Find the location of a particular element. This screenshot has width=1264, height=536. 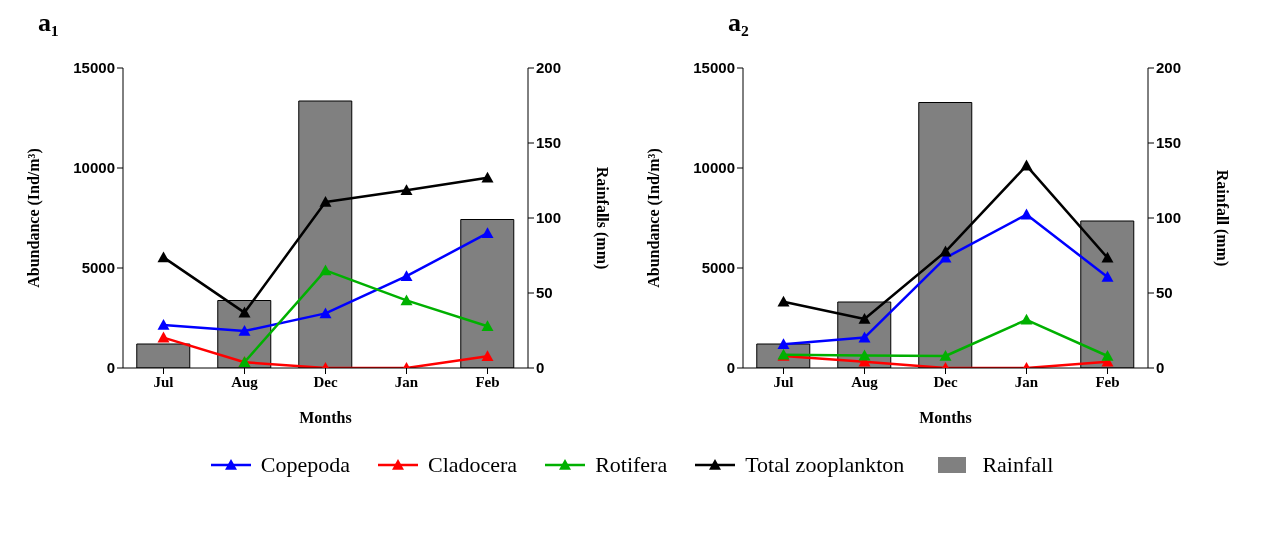

legend-label: Copepoda is located at coordinates (305, 465).